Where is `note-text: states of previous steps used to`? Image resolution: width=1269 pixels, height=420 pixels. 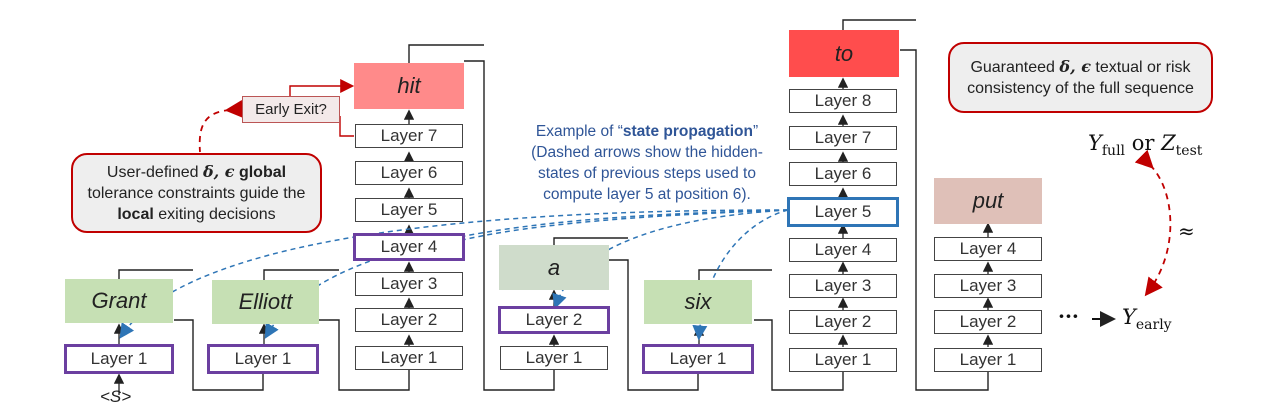 note-text: states of previous steps used to is located at coordinates (647, 173).